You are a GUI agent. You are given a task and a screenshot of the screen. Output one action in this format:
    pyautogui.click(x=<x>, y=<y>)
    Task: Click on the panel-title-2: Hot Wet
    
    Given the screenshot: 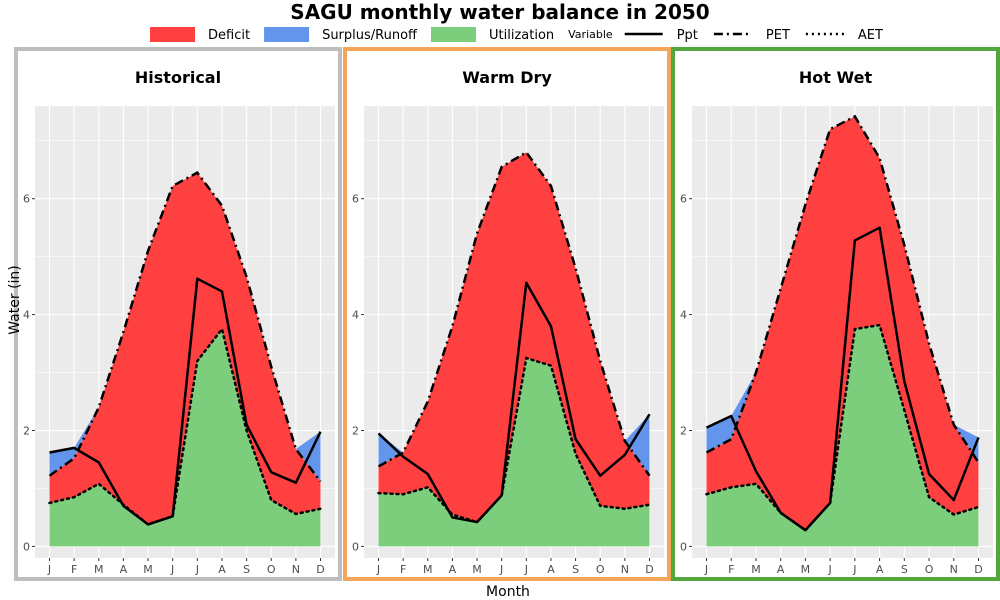 What is the action you would take?
    pyautogui.click(x=836, y=77)
    